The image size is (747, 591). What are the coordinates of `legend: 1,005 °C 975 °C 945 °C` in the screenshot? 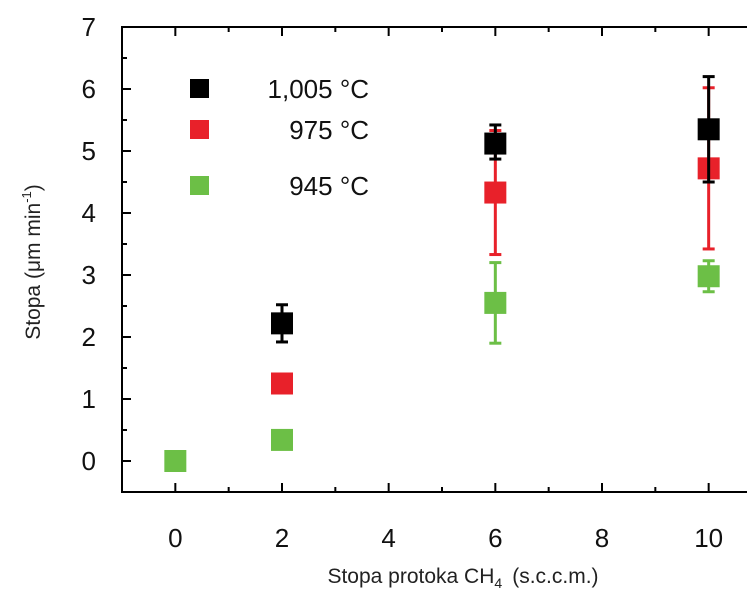 It's located at (279, 137).